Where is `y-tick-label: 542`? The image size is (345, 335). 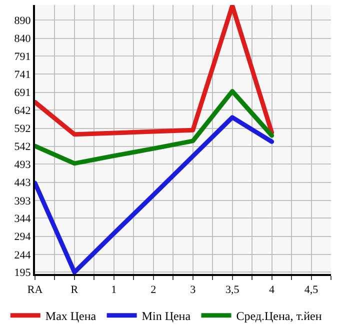 y-tick-label: 542 is located at coordinates (22, 147).